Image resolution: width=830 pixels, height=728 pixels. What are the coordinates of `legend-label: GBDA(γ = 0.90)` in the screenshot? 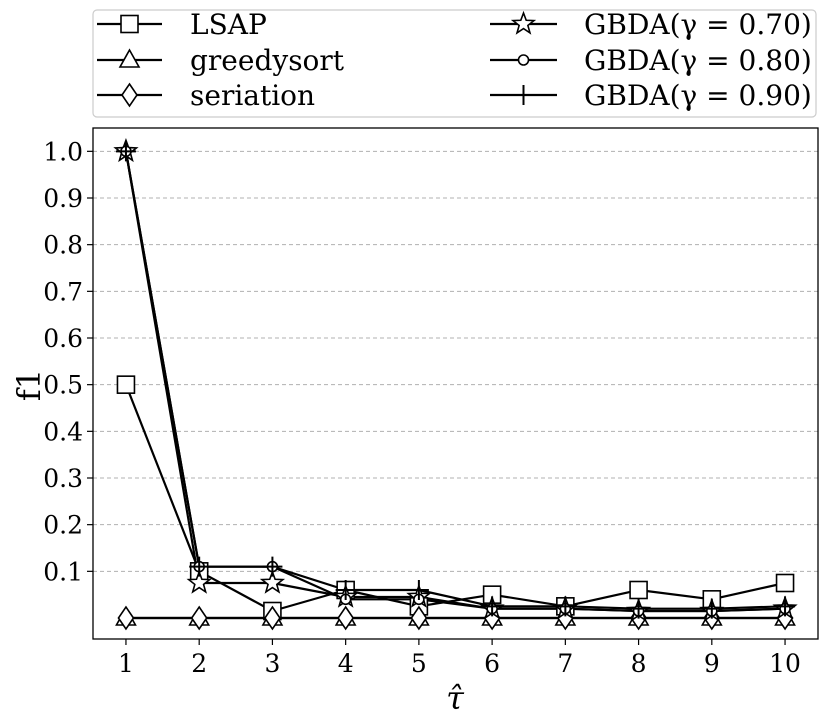 It's located at (698, 95).